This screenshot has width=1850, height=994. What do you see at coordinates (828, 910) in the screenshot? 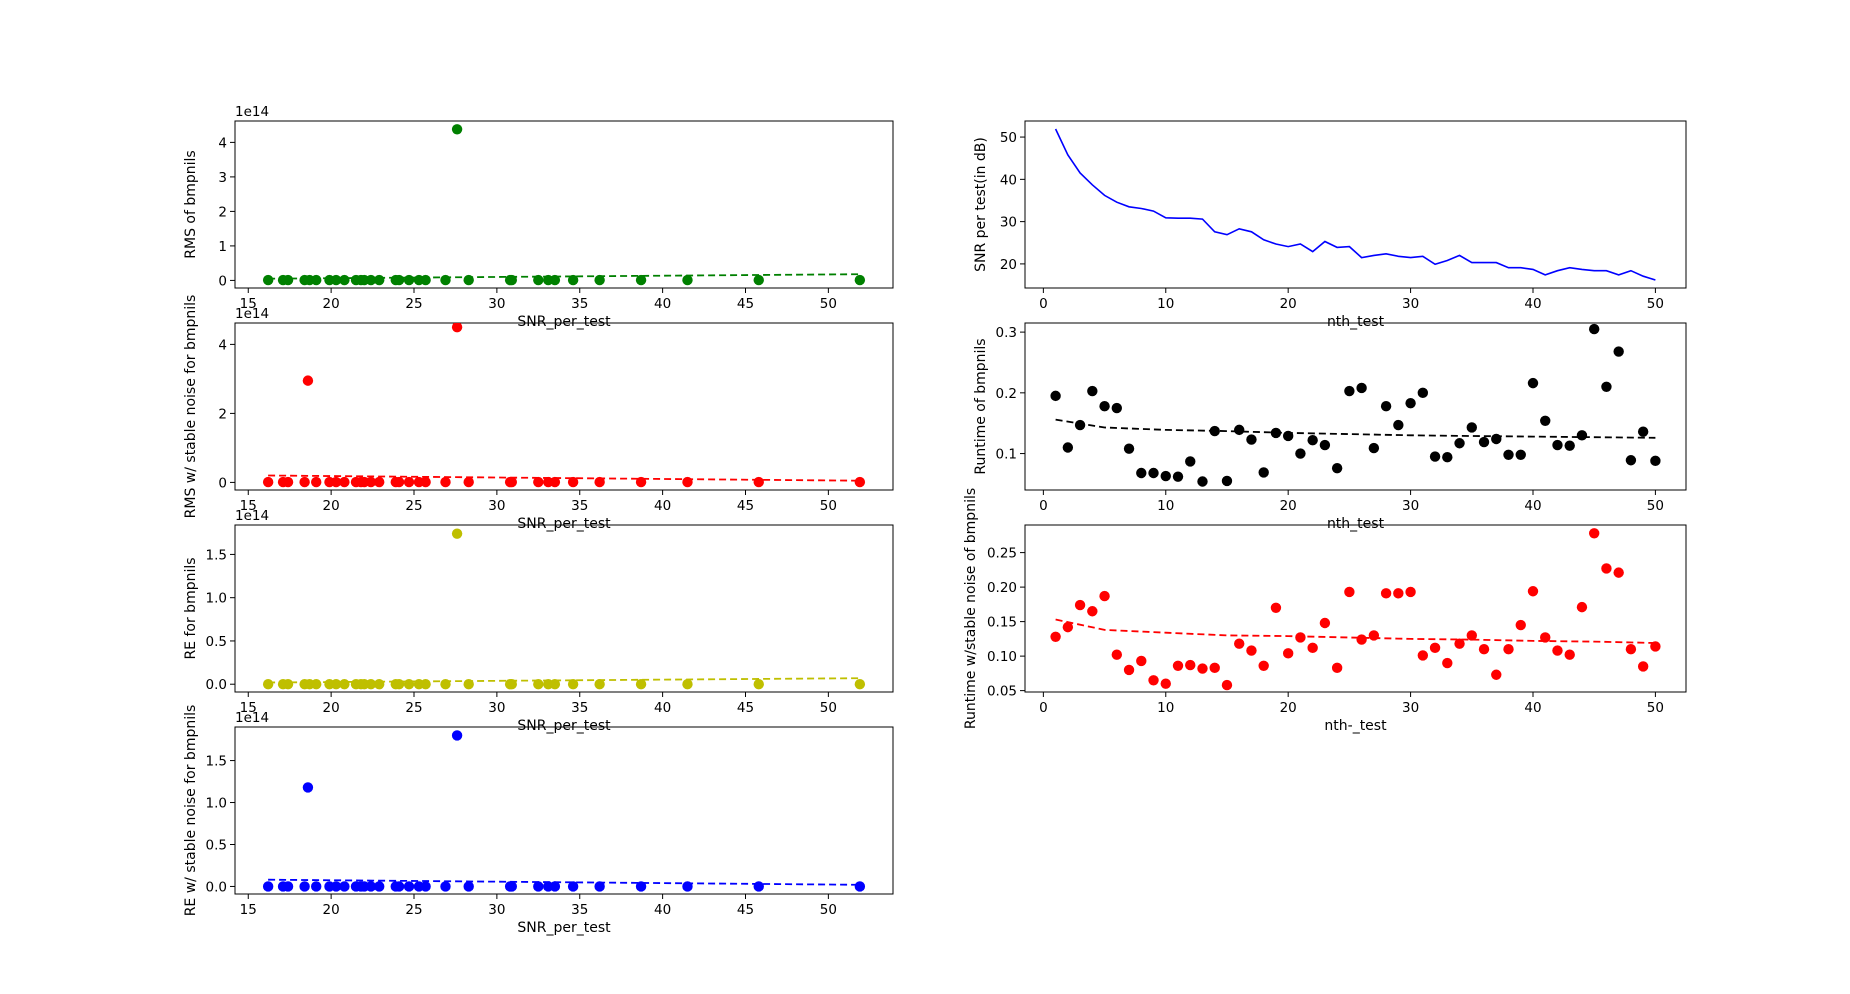
I see `x-tick-label: 50` at bounding box center [828, 910].